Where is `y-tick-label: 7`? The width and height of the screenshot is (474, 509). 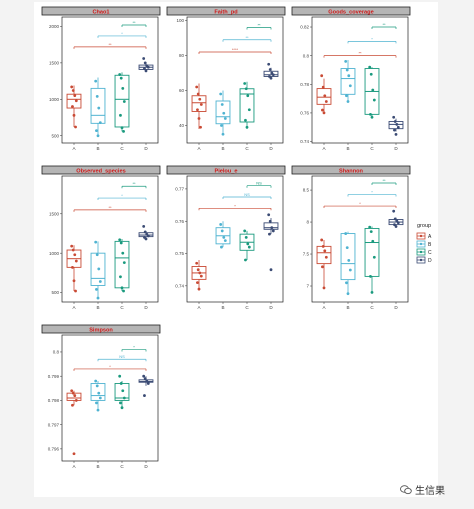
y-tick-label: 7 is located at coordinates (307, 286).